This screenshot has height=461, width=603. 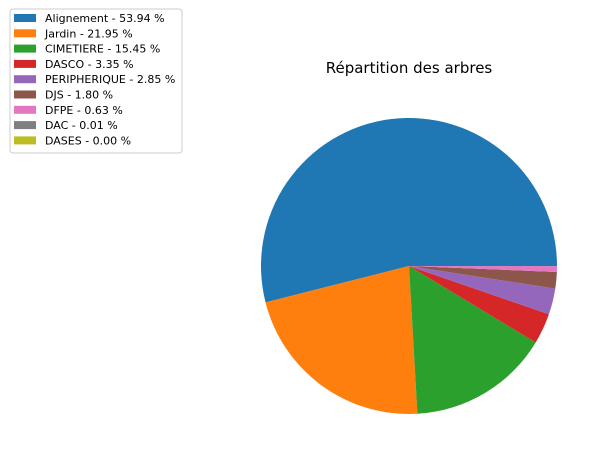 I want to click on legend-label-7: DFPE - 0.63 %, so click(x=84, y=110).